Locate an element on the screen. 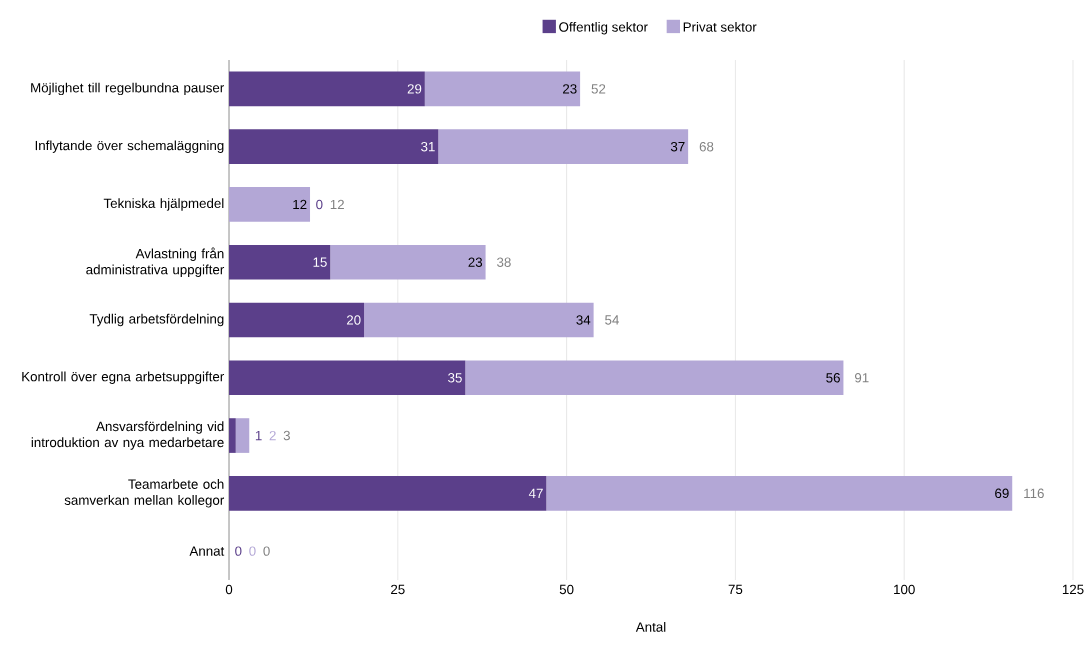 The width and height of the screenshot is (1086, 648). data-label: 34 is located at coordinates (583, 320).